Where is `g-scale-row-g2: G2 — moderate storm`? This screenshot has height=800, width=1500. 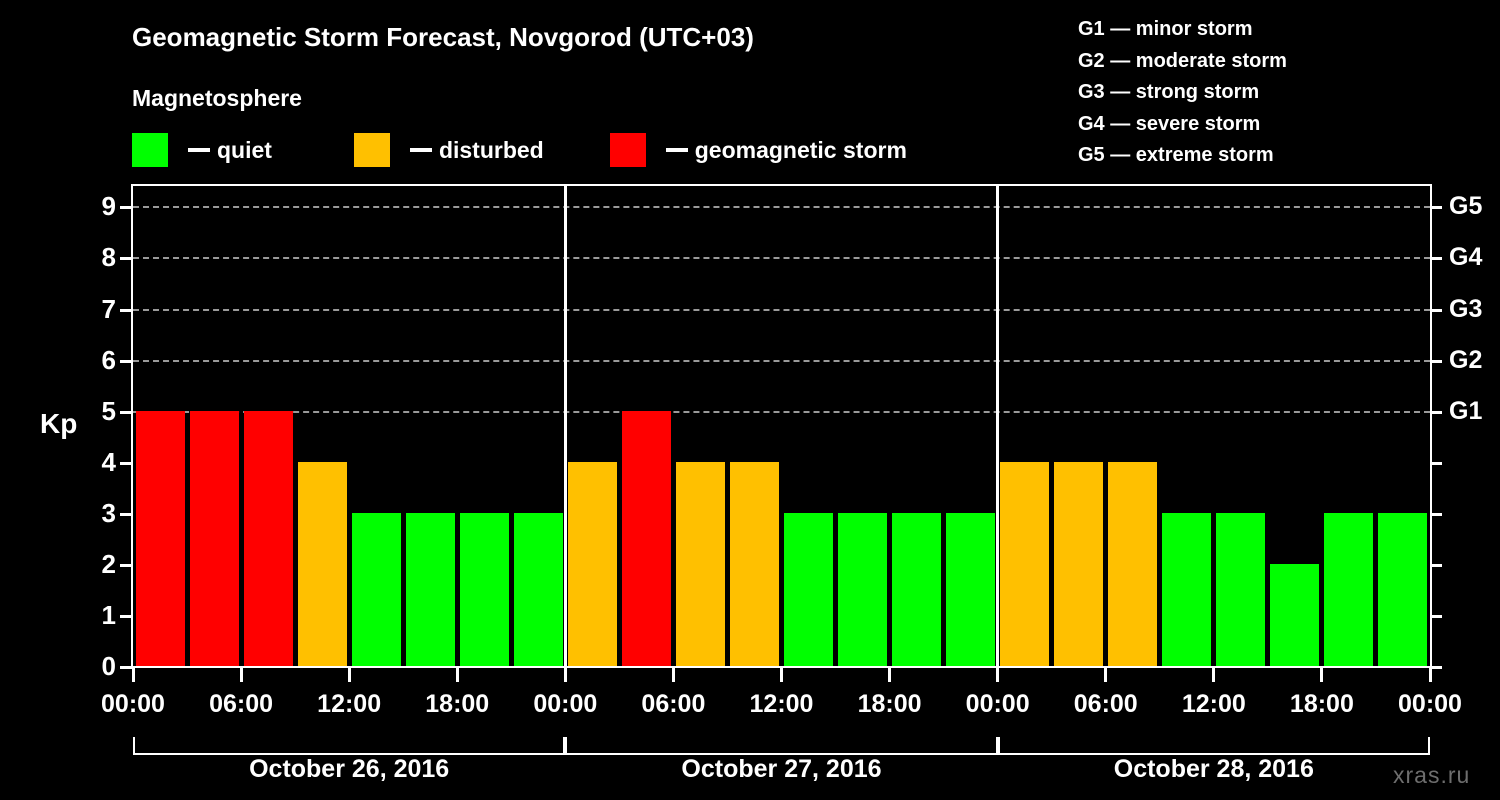 g-scale-row-g2: G2 — moderate storm is located at coordinates (1182, 60).